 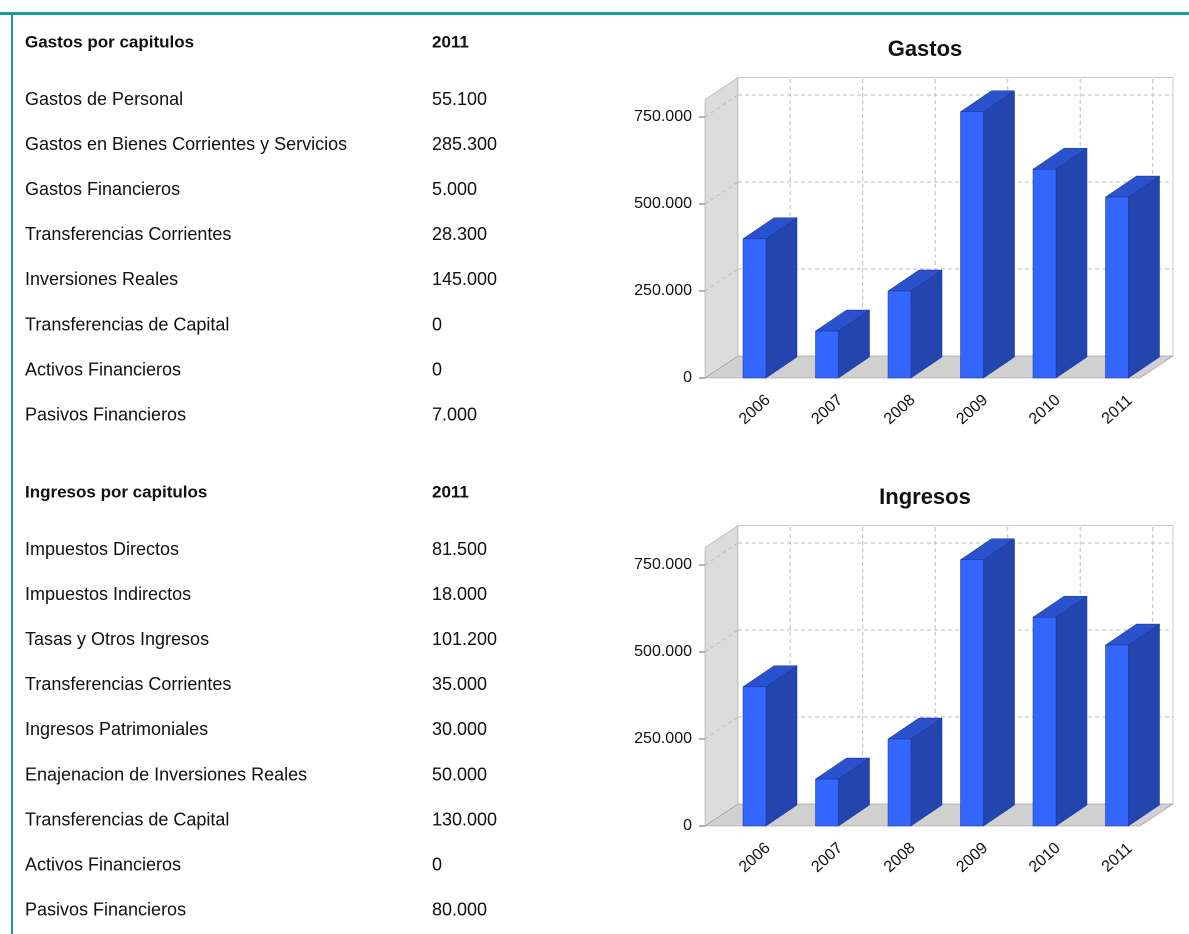 I want to click on row-label: Gastos Financieros, so click(x=102, y=189).